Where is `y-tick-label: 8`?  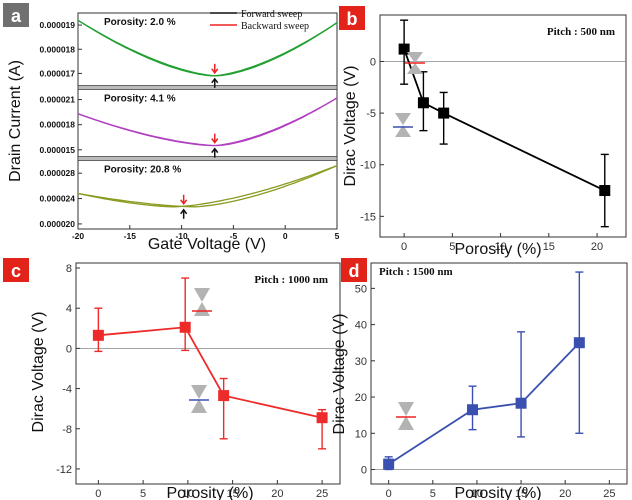 y-tick-label: 8 is located at coordinates (69, 269).